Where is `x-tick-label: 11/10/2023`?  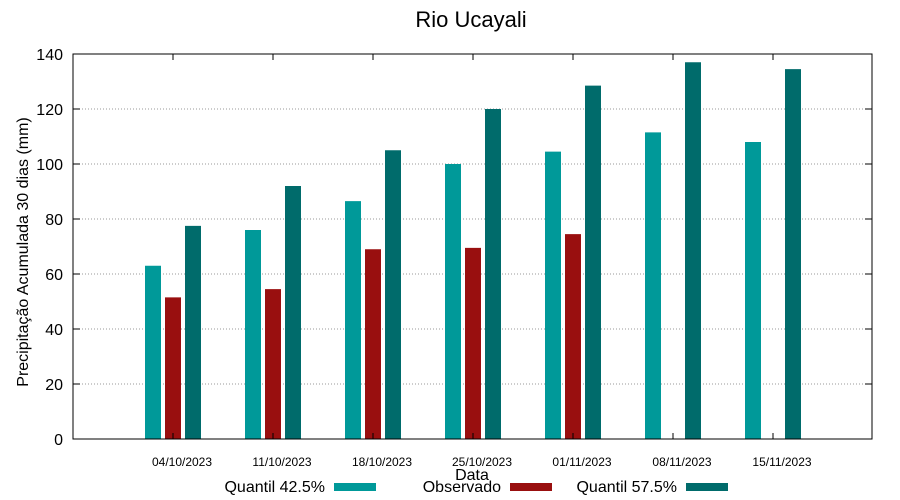 x-tick-label: 11/10/2023 is located at coordinates (281, 462).